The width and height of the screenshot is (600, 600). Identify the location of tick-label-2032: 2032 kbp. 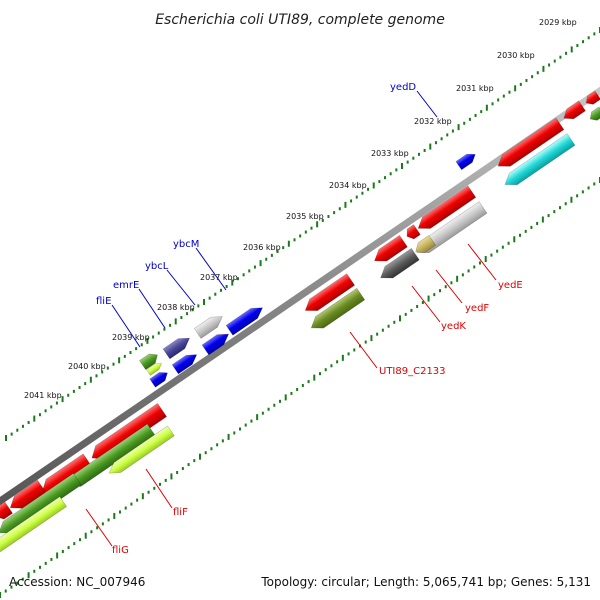
(433, 121).